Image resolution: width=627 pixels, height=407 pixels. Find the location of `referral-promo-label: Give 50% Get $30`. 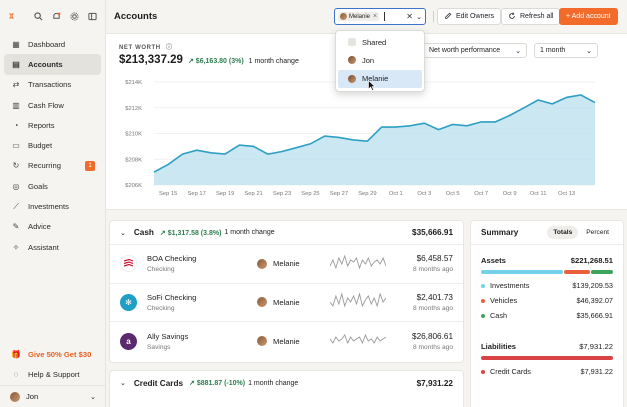

referral-promo-label: Give 50% Get $30 is located at coordinates (60, 355).